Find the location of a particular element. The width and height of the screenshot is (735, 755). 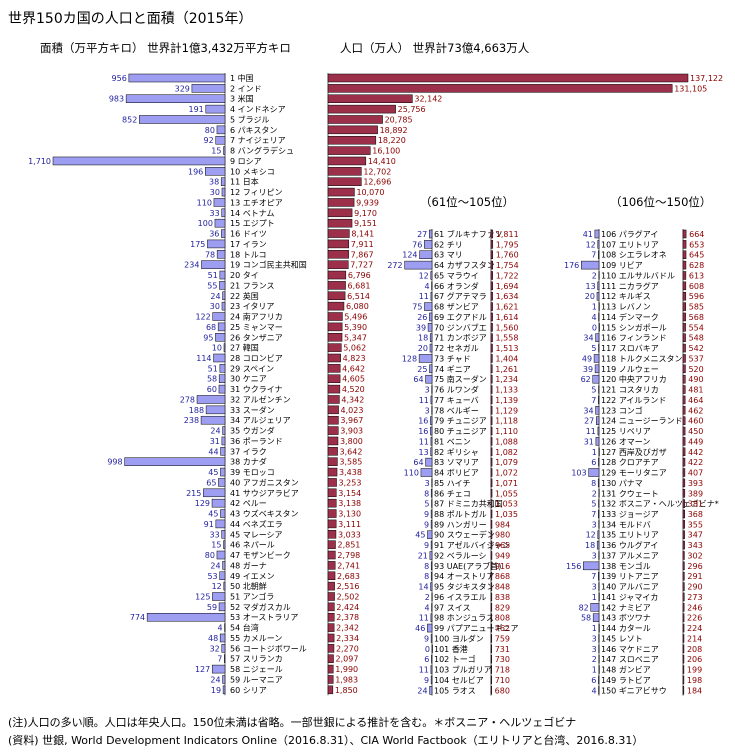

country-label: 3 米国 is located at coordinates (242, 99).